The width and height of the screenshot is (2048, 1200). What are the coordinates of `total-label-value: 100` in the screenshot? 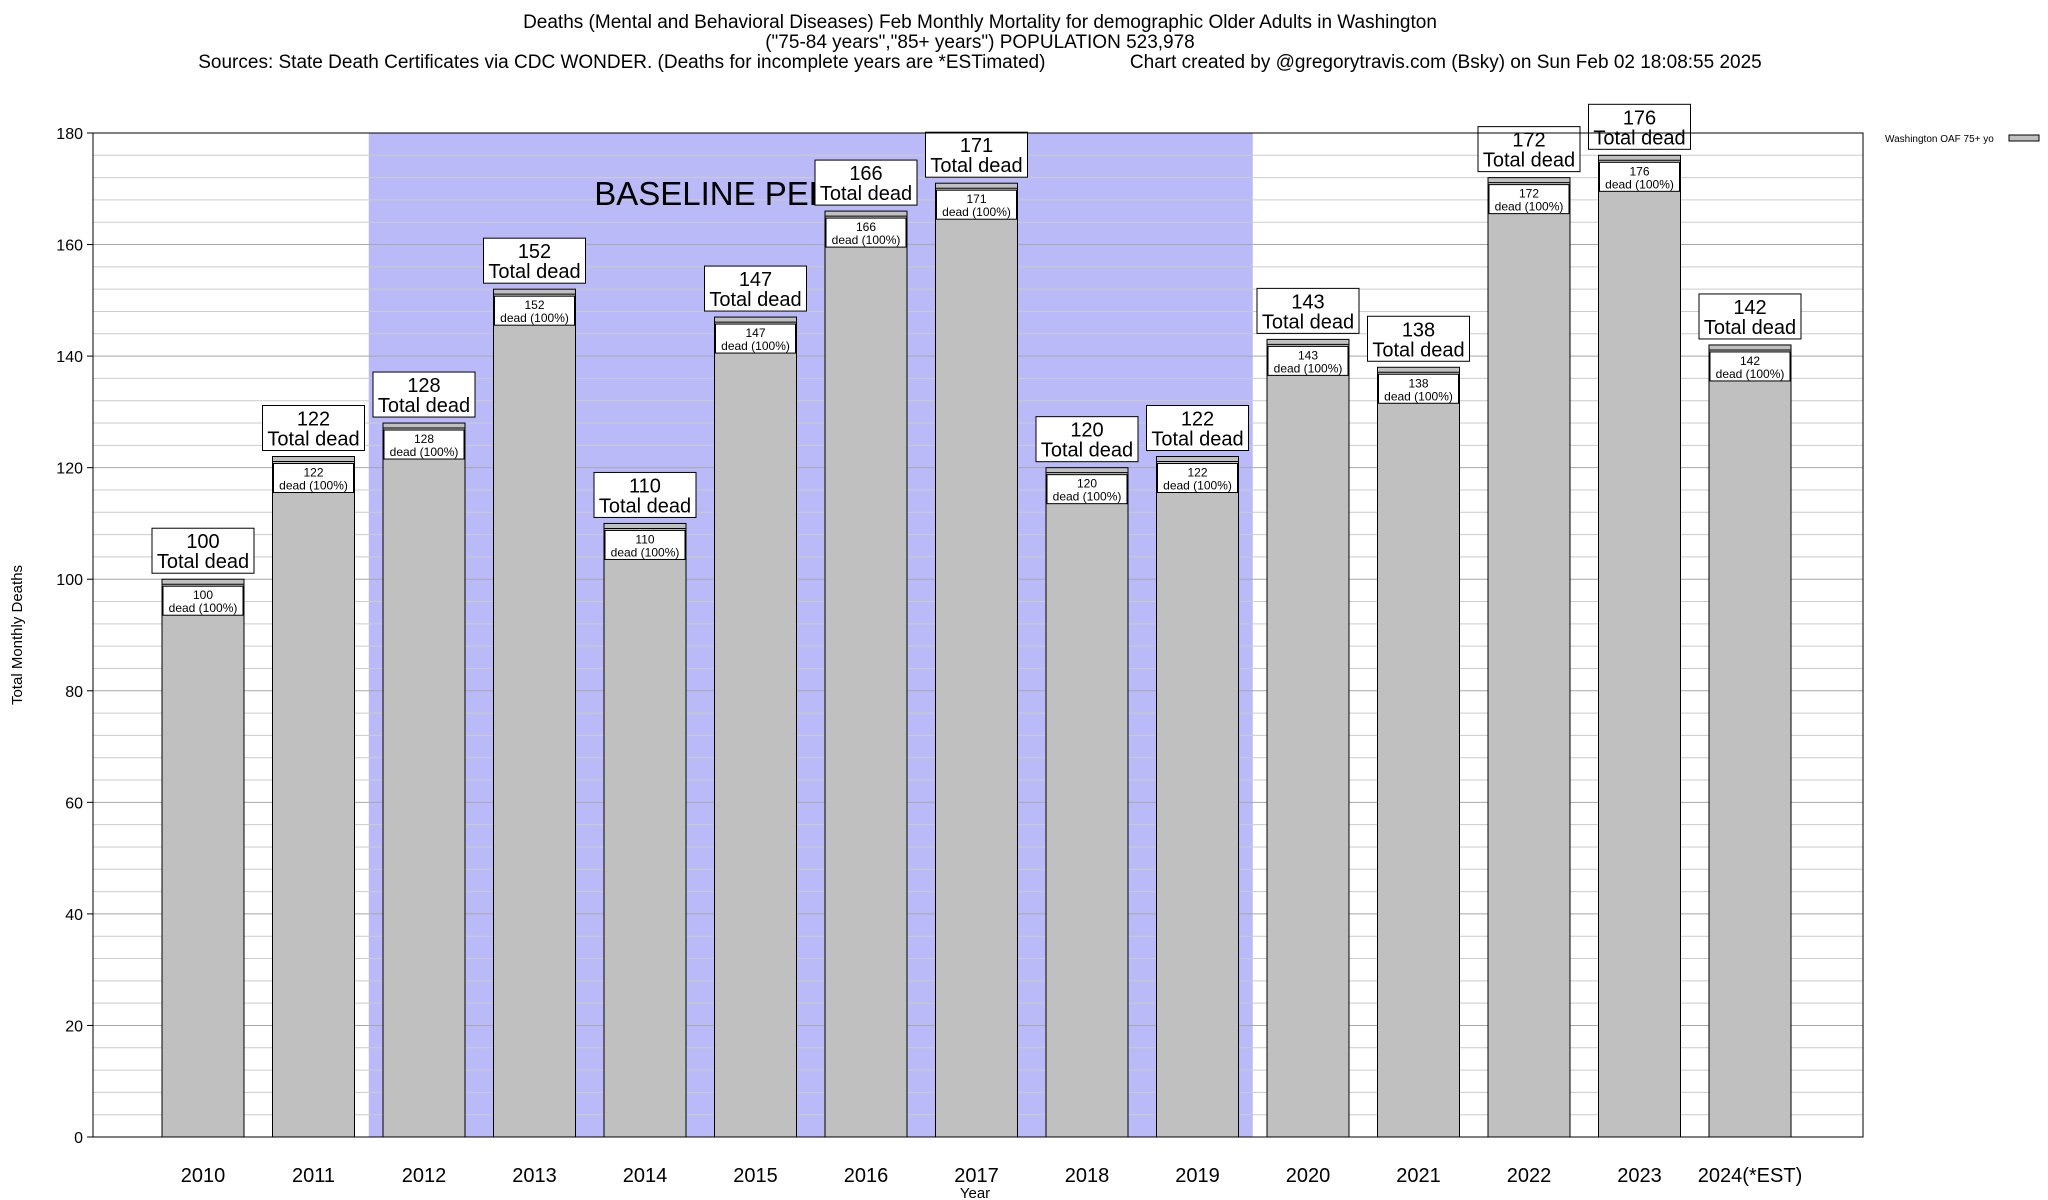 It's located at (202, 542).